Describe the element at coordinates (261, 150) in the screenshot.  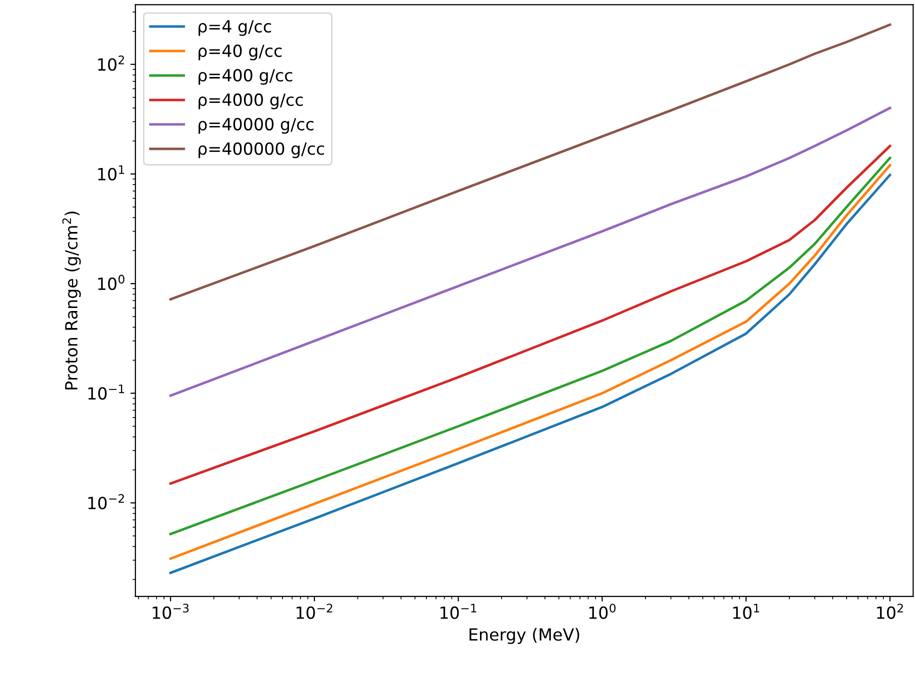
I see `legend-label: ρ=400000 g/cc` at that location.